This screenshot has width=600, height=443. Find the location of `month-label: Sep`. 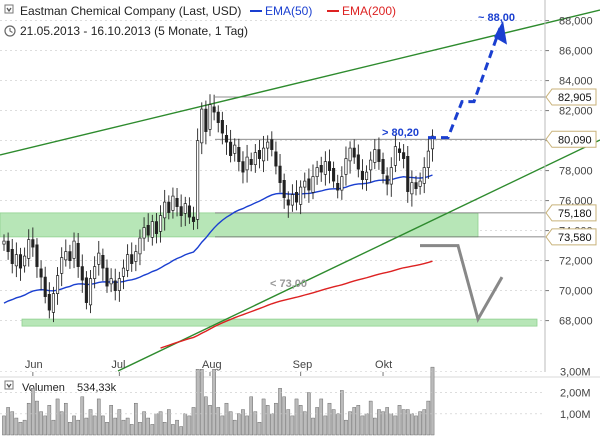

month-label: Sep is located at coordinates (303, 365).